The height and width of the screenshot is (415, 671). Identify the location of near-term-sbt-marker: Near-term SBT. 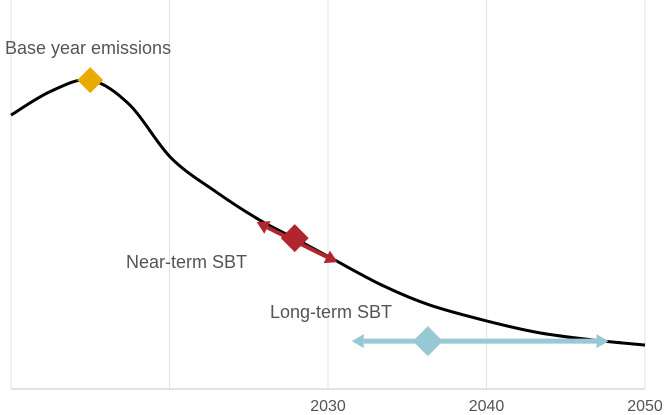
(232, 246).